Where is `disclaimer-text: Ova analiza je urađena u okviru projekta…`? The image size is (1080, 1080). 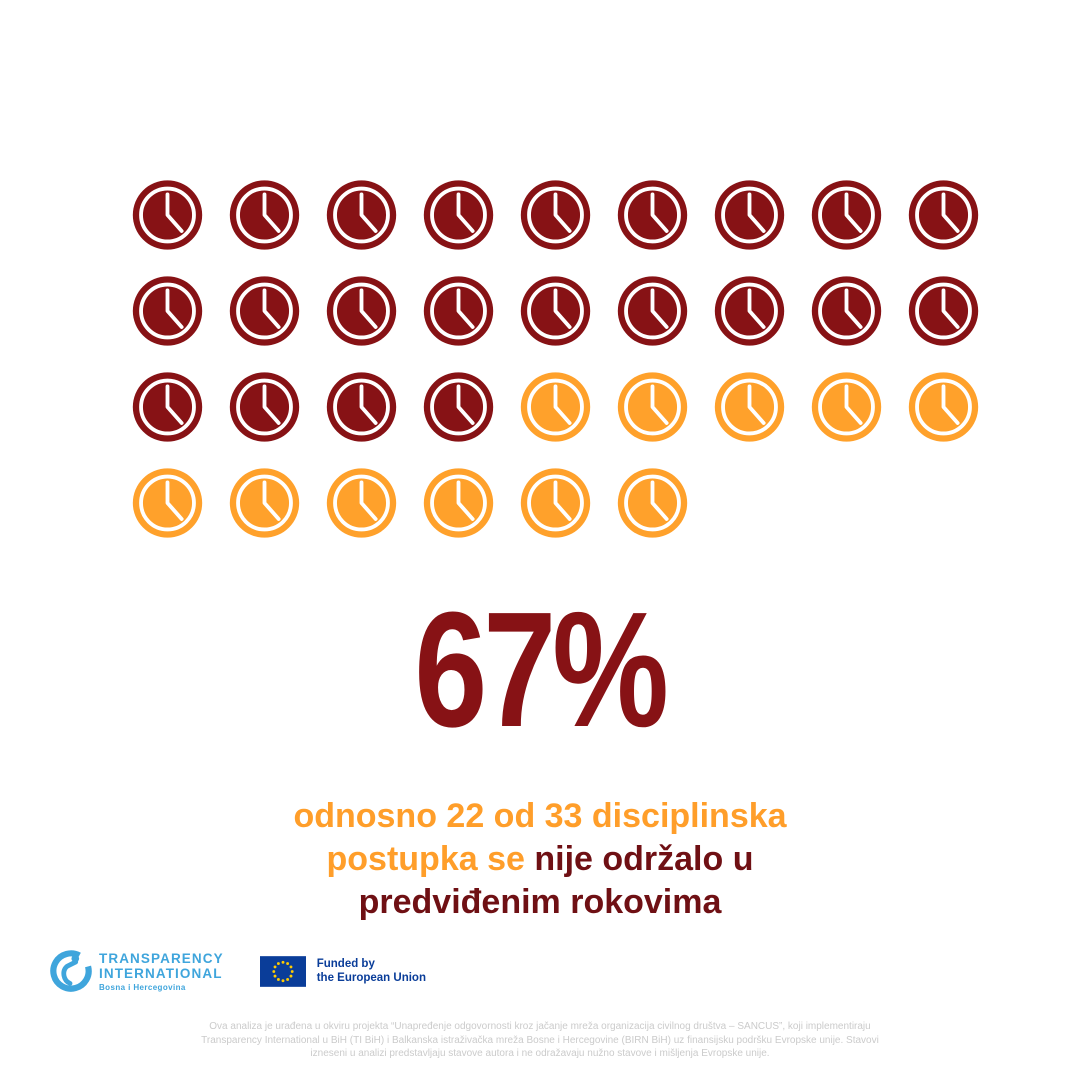
disclaimer-text: Ova analiza je urađena u okviru projekta… is located at coordinates (540, 1040).